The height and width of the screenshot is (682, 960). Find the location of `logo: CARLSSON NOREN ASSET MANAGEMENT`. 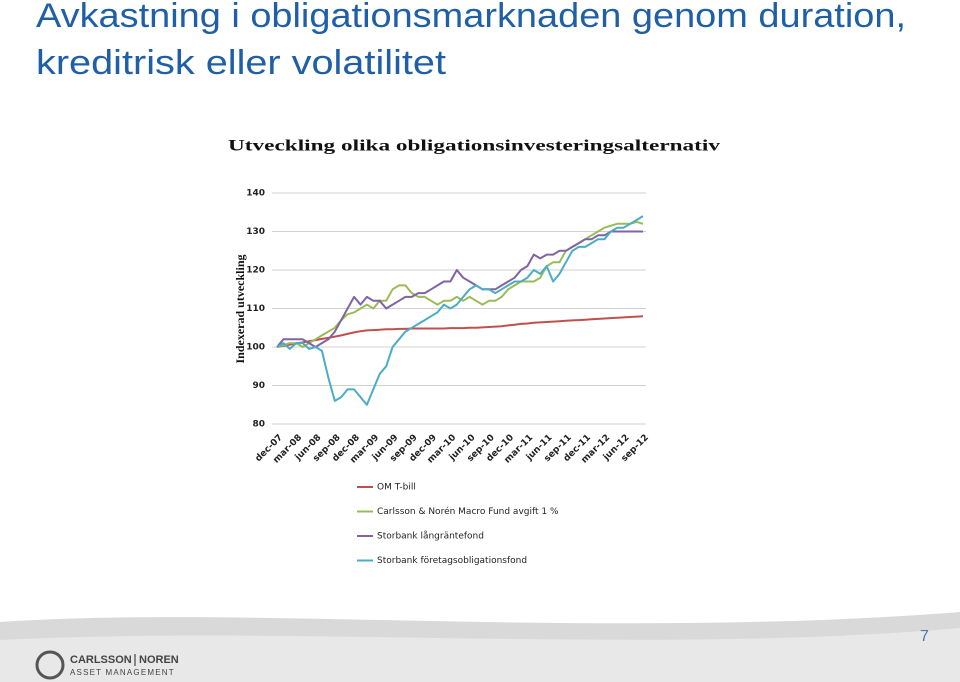

logo: CARLSSON NOREN ASSET MANAGEMENT is located at coordinates (107, 665).